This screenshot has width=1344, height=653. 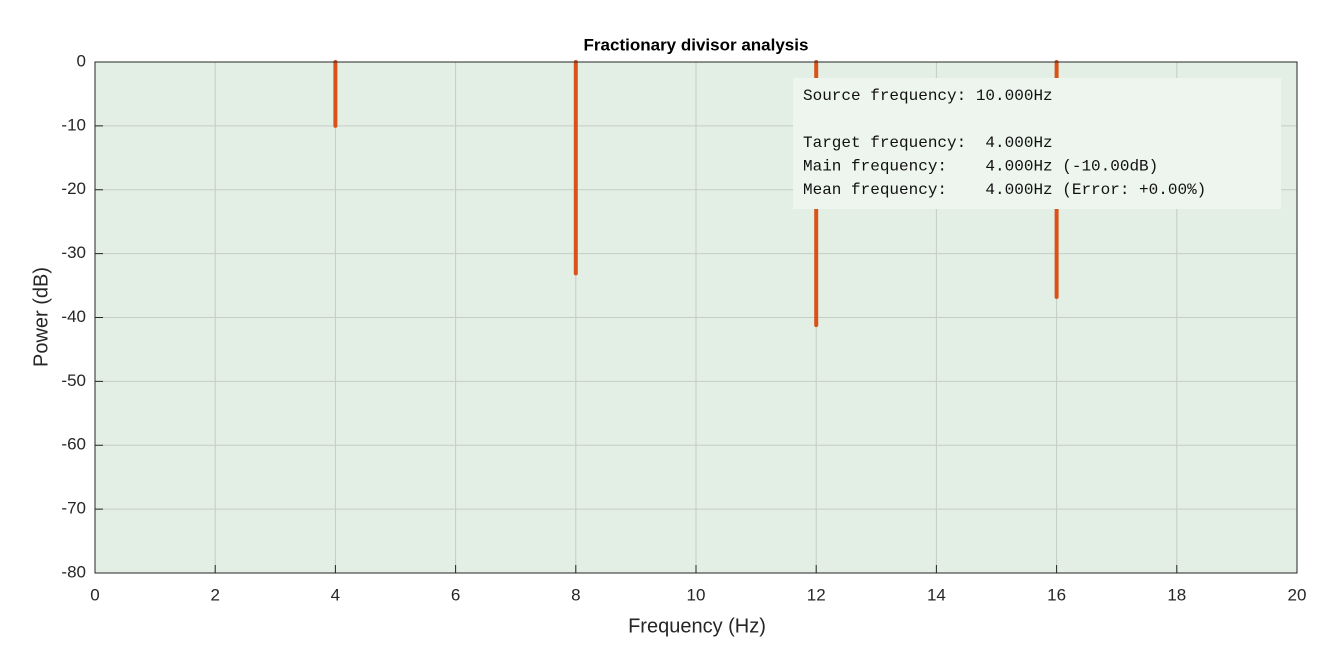 What do you see at coordinates (1297, 594) in the screenshot?
I see `x-tick-label: 20` at bounding box center [1297, 594].